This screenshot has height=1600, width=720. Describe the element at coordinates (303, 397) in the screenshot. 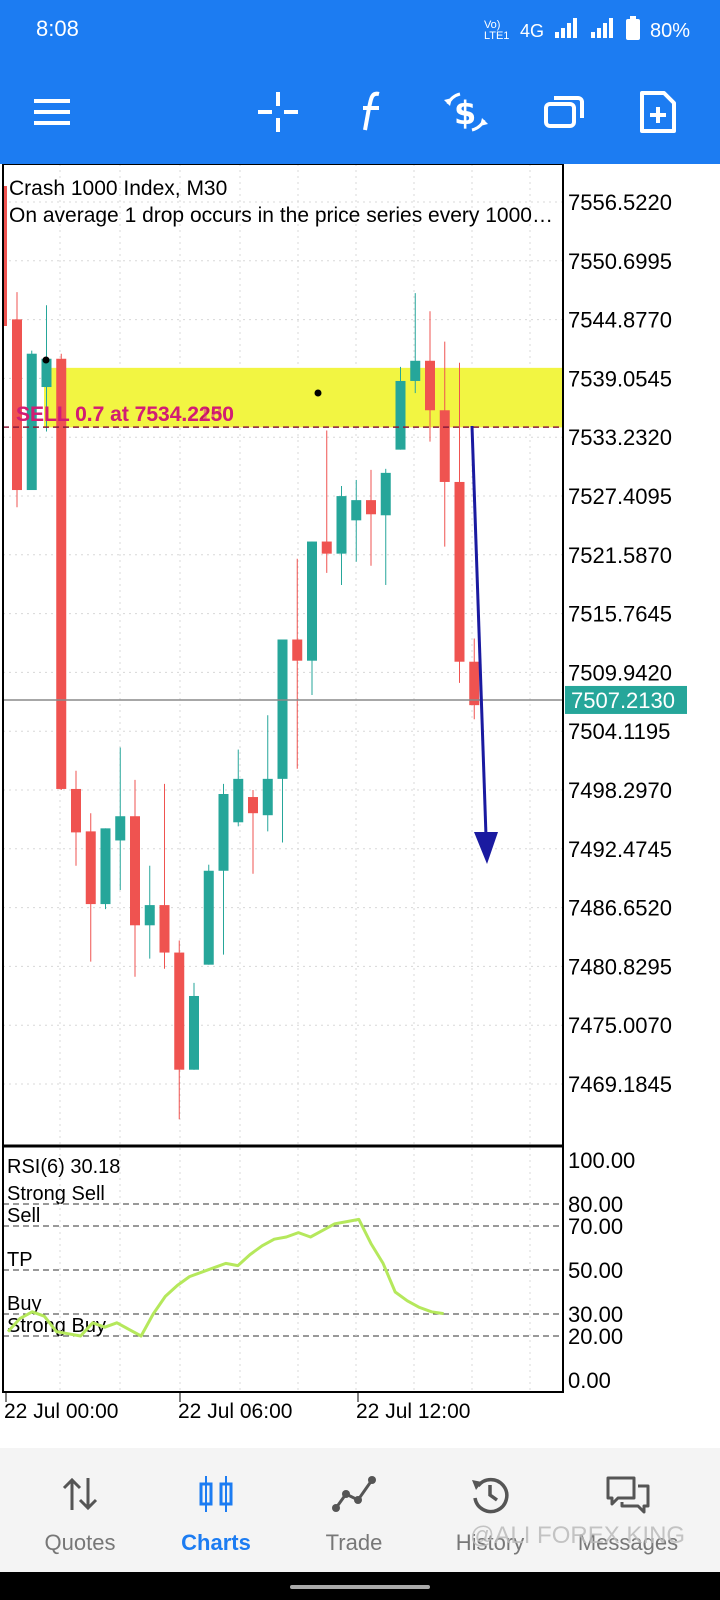

I see `sell-zone` at that location.